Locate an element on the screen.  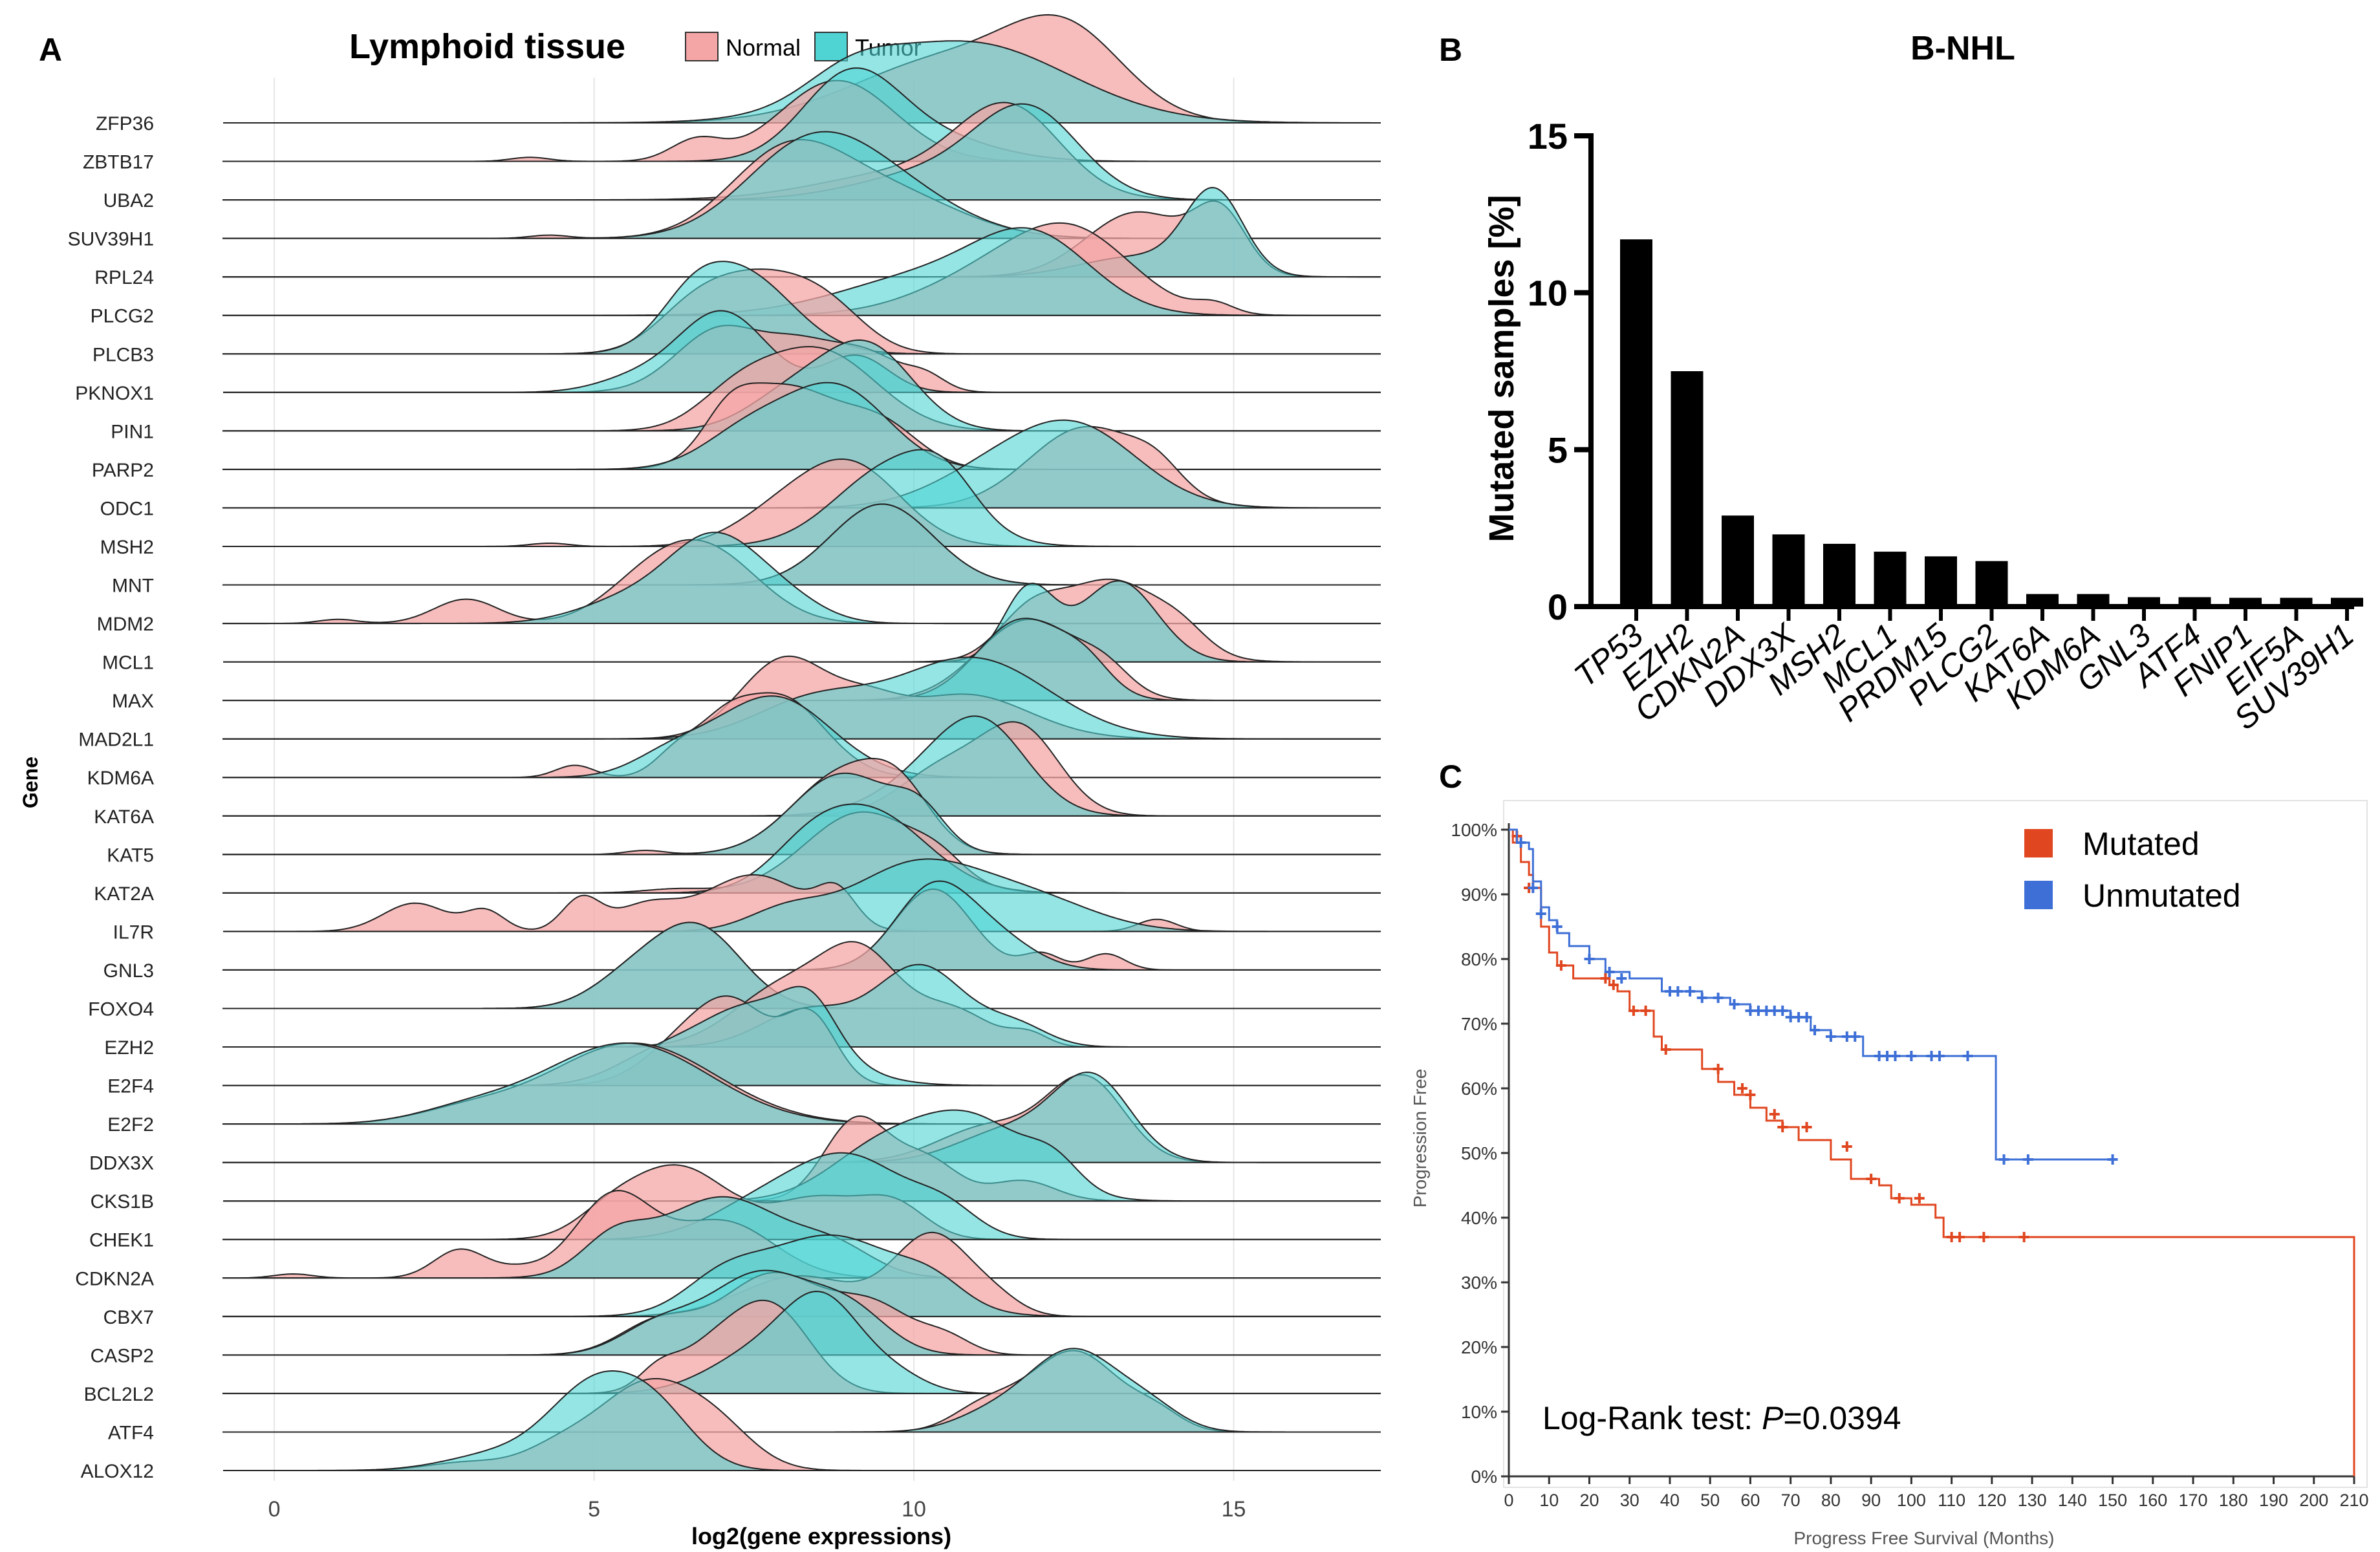
legend-normal-label: Normal is located at coordinates (763, 47).